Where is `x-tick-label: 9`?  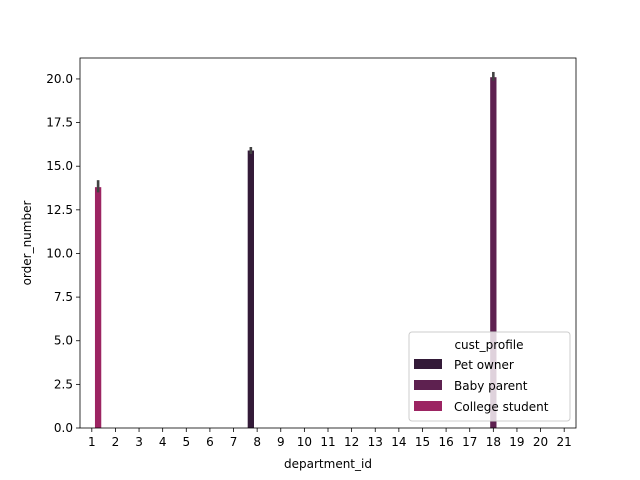 x-tick-label: 9 is located at coordinates (281, 442).